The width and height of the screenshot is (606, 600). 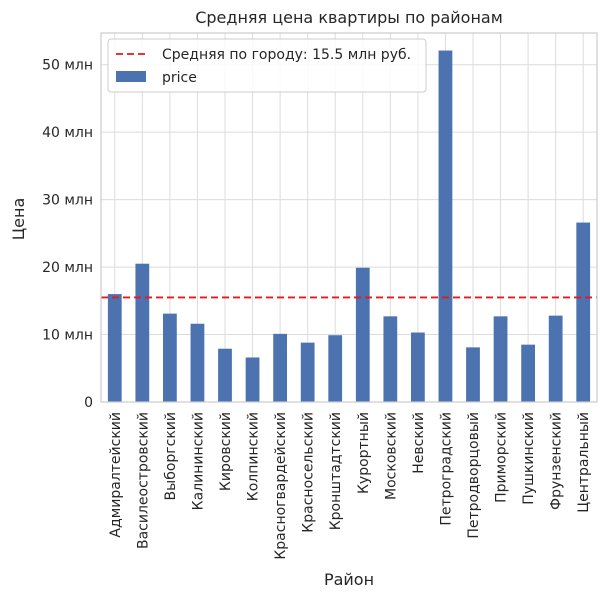 What do you see at coordinates (198, 461) in the screenshot?
I see `x-tick-label: Калининский` at bounding box center [198, 461].